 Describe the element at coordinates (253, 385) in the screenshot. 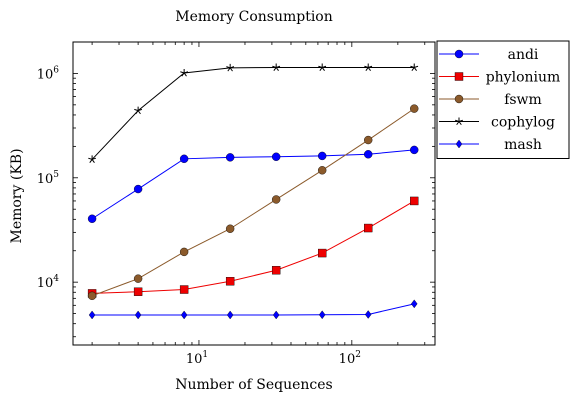

I see `x-axis-label: Number of Sequences` at that location.